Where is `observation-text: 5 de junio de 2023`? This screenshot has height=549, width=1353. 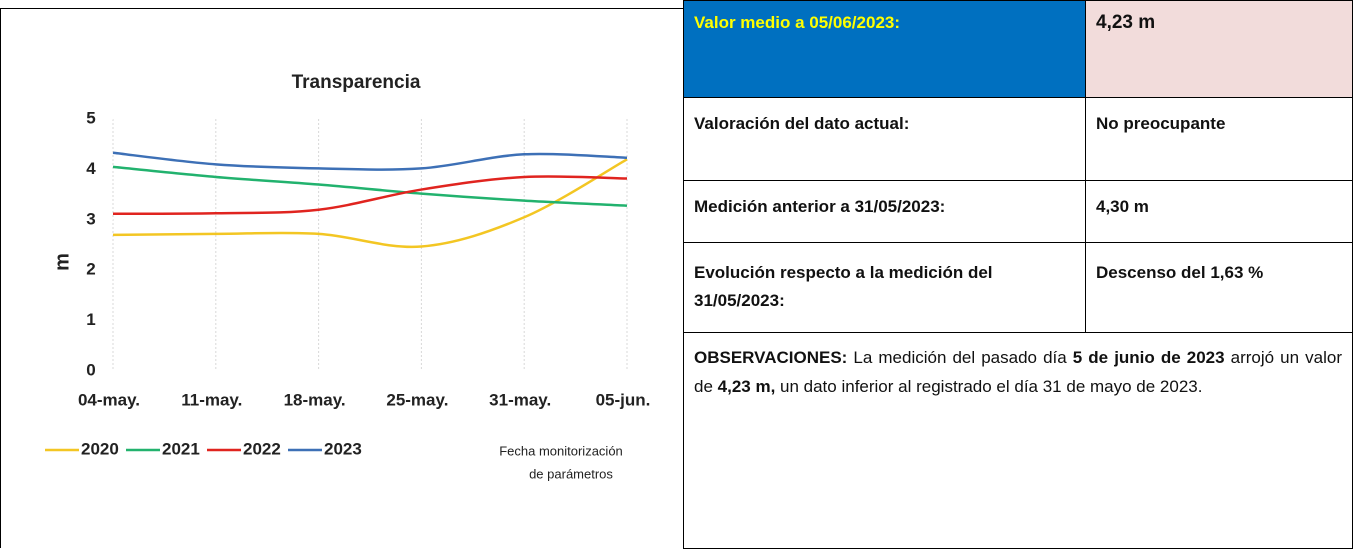
observation-text: 5 de junio de 2023 is located at coordinates (1148, 357).